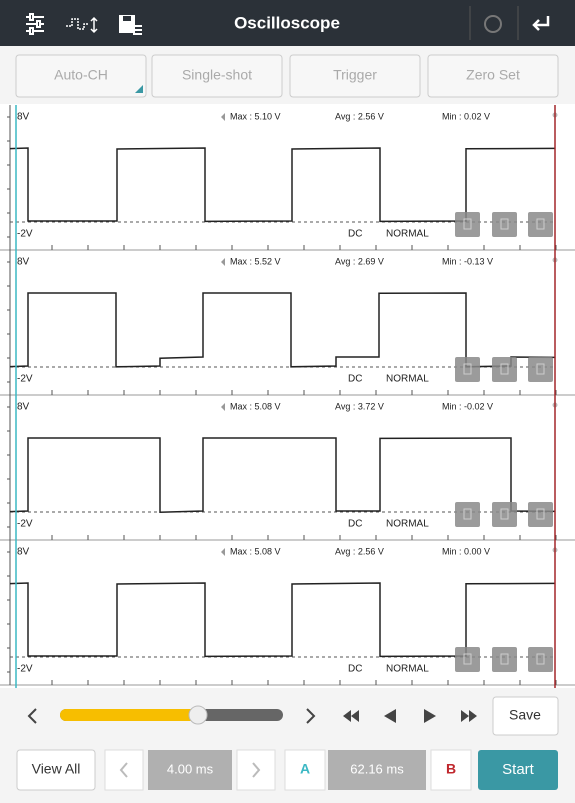  What do you see at coordinates (255, 116) in the screenshot?
I see `max-value: Max : 5.10 V` at bounding box center [255, 116].